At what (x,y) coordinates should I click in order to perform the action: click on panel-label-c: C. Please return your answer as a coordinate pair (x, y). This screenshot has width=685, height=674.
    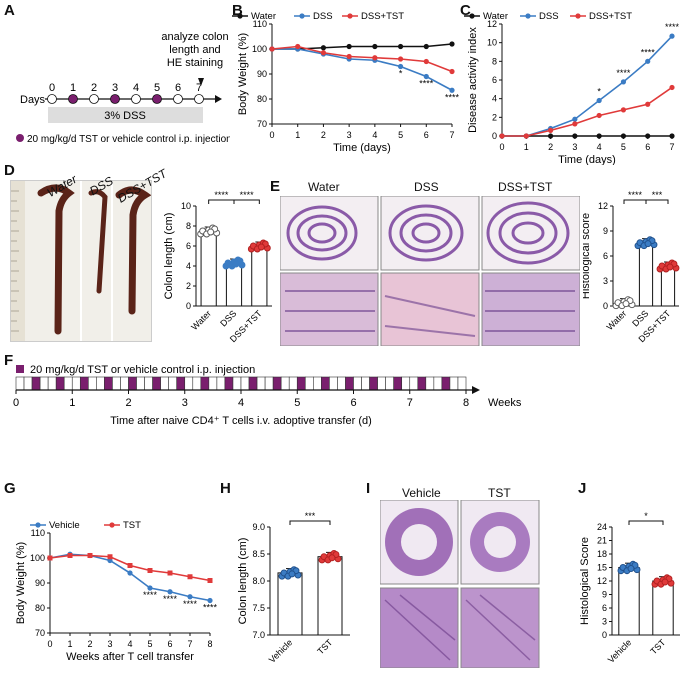
    Looking at the image, I should click on (465, 10).